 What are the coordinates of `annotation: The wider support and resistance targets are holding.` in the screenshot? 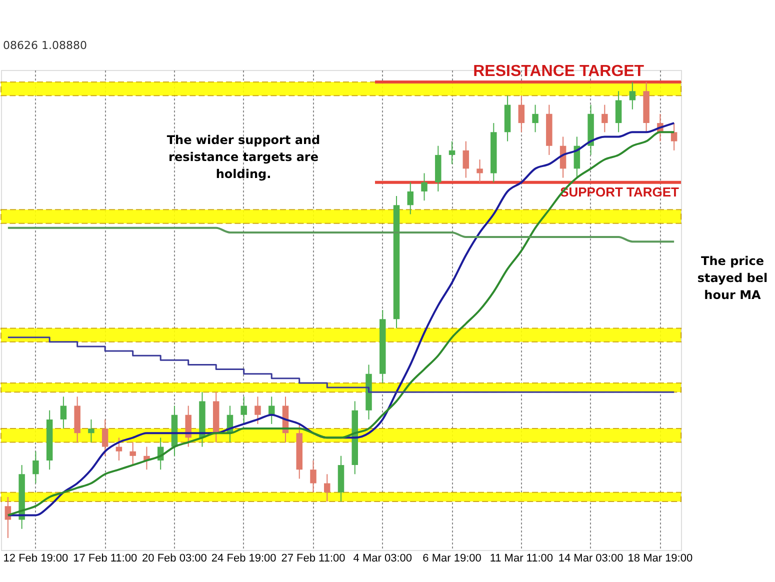 It's located at (243, 157).